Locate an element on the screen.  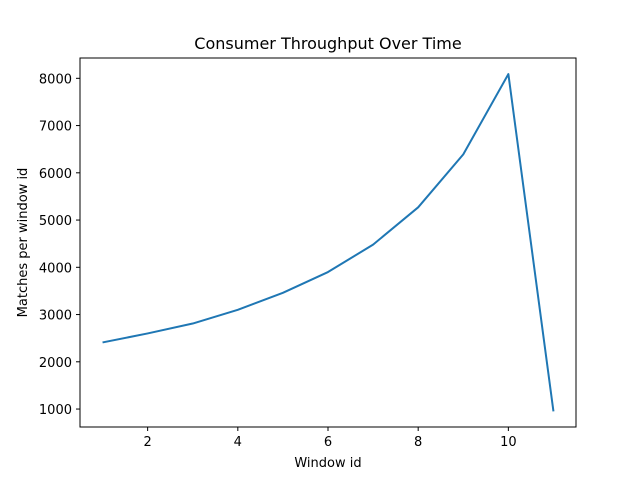
y-tick-label: 1000 is located at coordinates (55, 410).